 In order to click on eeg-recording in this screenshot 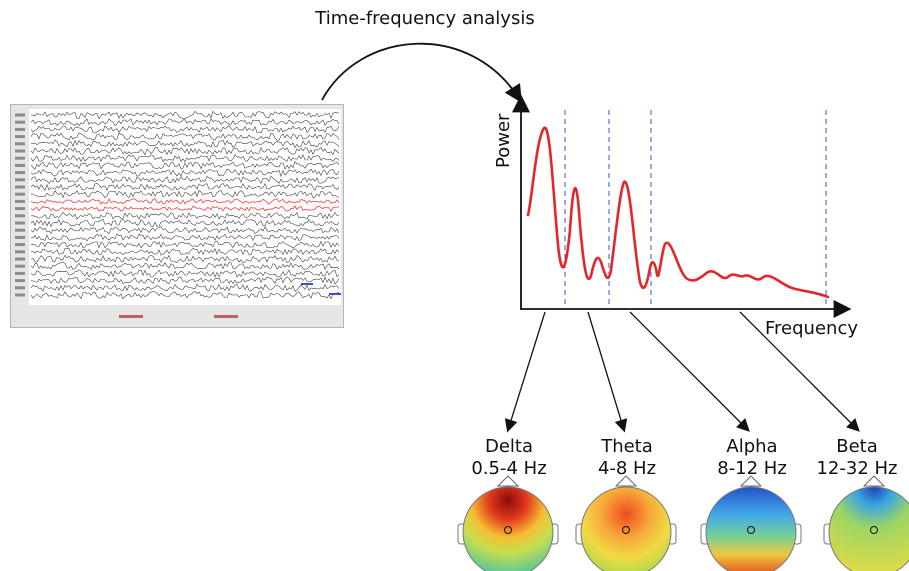, I will do `click(177, 216)`.